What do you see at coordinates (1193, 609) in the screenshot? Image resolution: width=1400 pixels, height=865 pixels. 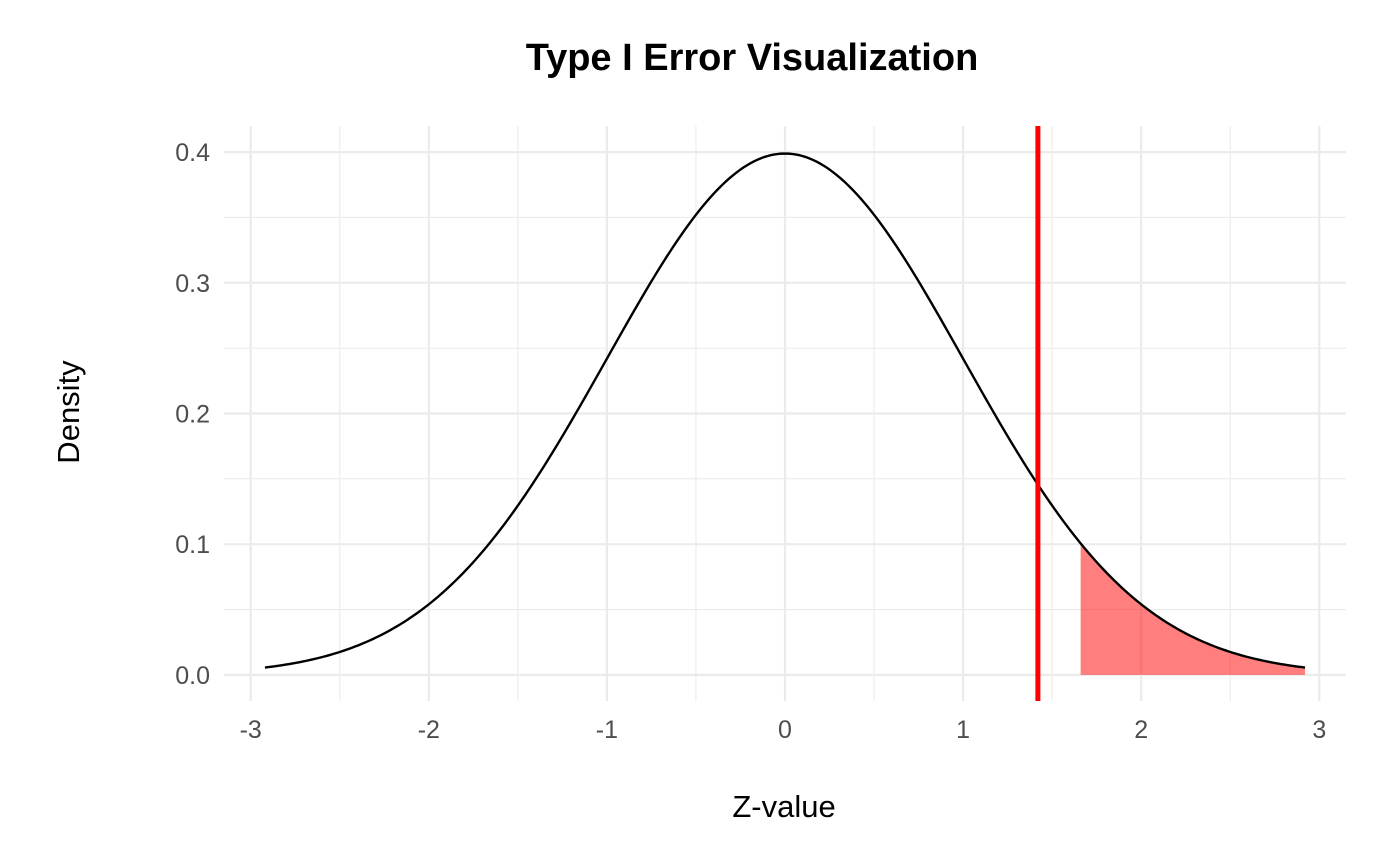 I see `shaded-tail-area` at bounding box center [1193, 609].